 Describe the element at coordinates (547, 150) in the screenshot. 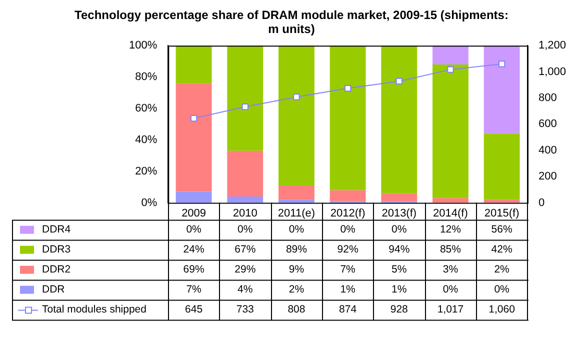

I see `y2-tick-label: 400` at that location.